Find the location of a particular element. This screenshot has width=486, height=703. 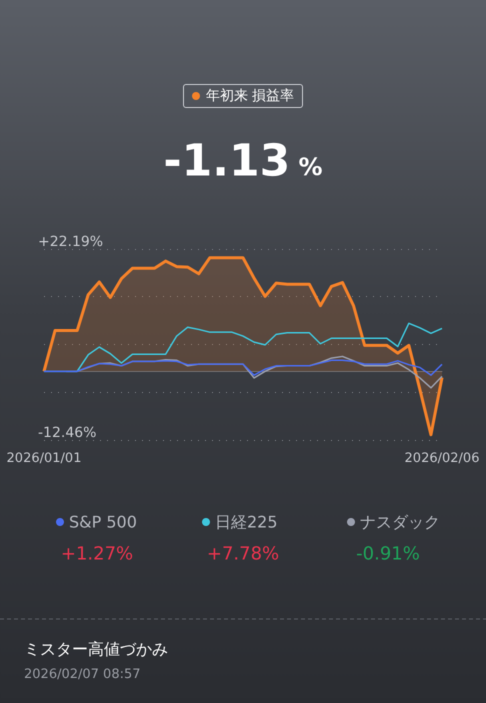

chart-title: 年初来 損益率 is located at coordinates (250, 96).